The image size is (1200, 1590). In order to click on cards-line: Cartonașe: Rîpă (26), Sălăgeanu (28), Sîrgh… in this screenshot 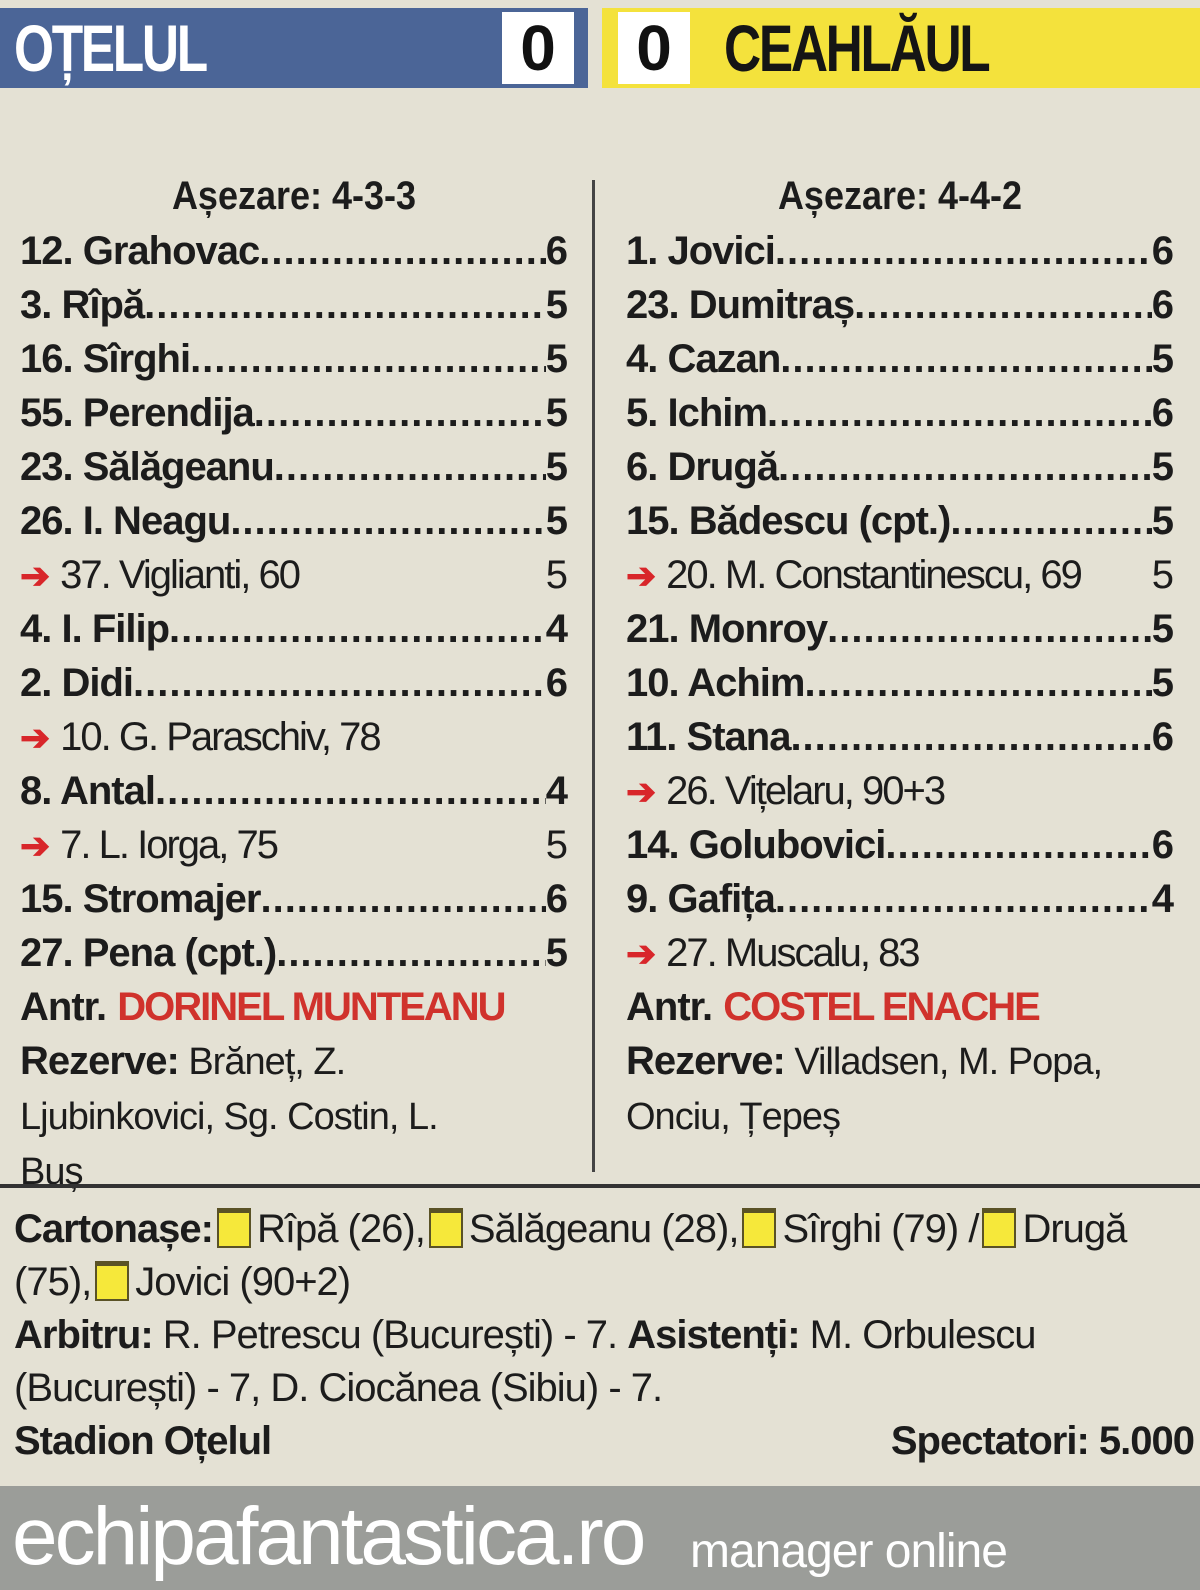, I will do `click(604, 1256)`.